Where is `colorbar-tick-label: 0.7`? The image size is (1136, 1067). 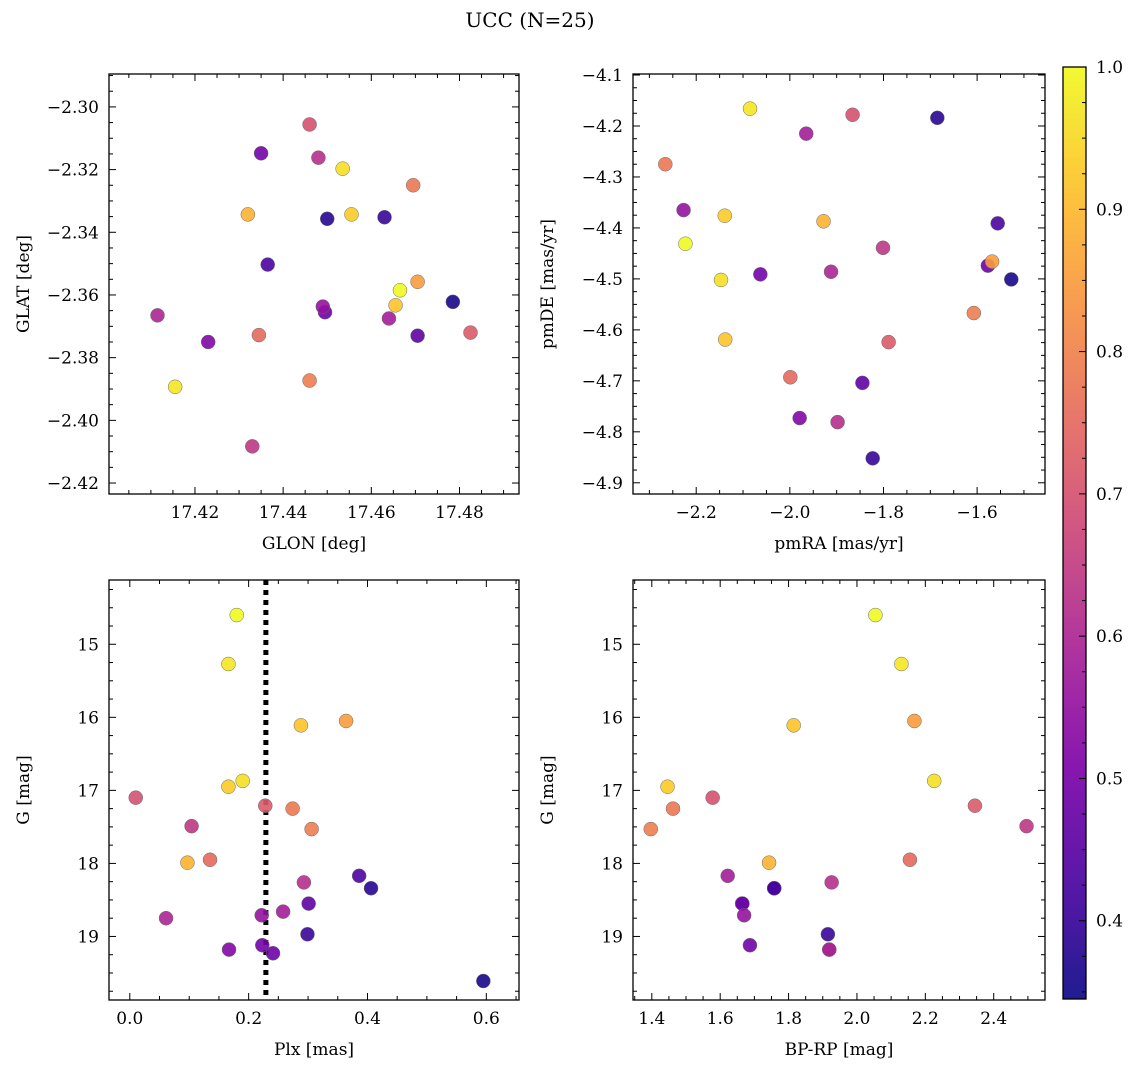 colorbar-tick-label: 0.7 is located at coordinates (1109, 495).